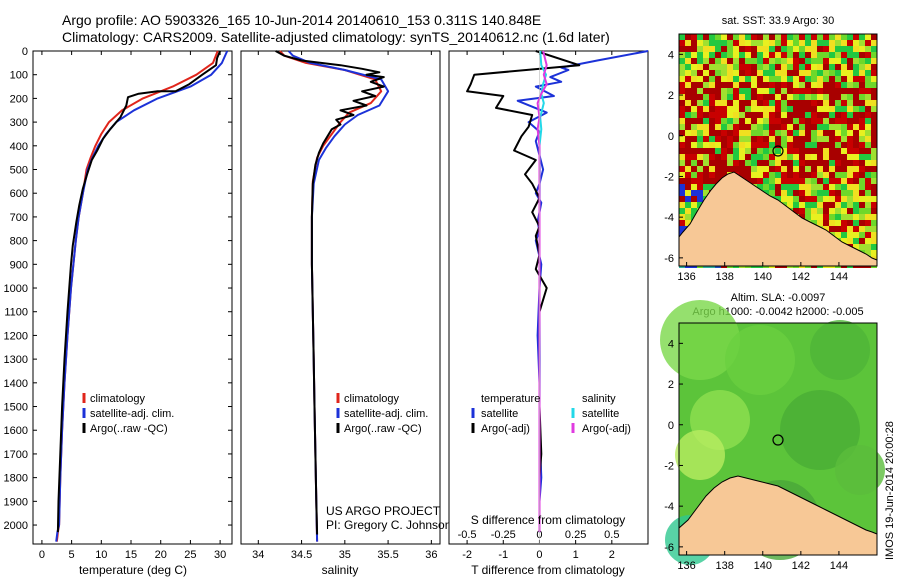 This screenshot has width=900, height=580. I want to click on sst-map-ticks: 136 138 140 142 144 4 2 0 -2 -4 -6, so click(756, 166).